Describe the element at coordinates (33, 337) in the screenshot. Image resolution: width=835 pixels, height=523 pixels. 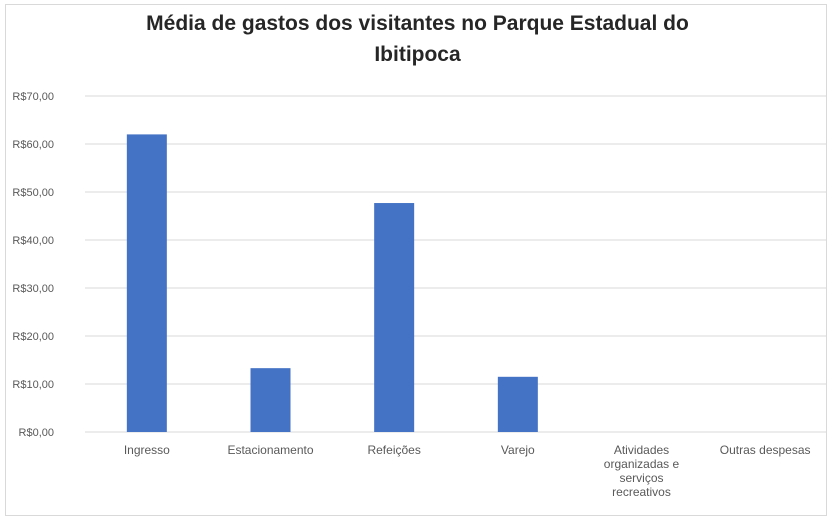
I see `y-tick-label: R$20,00` at that location.